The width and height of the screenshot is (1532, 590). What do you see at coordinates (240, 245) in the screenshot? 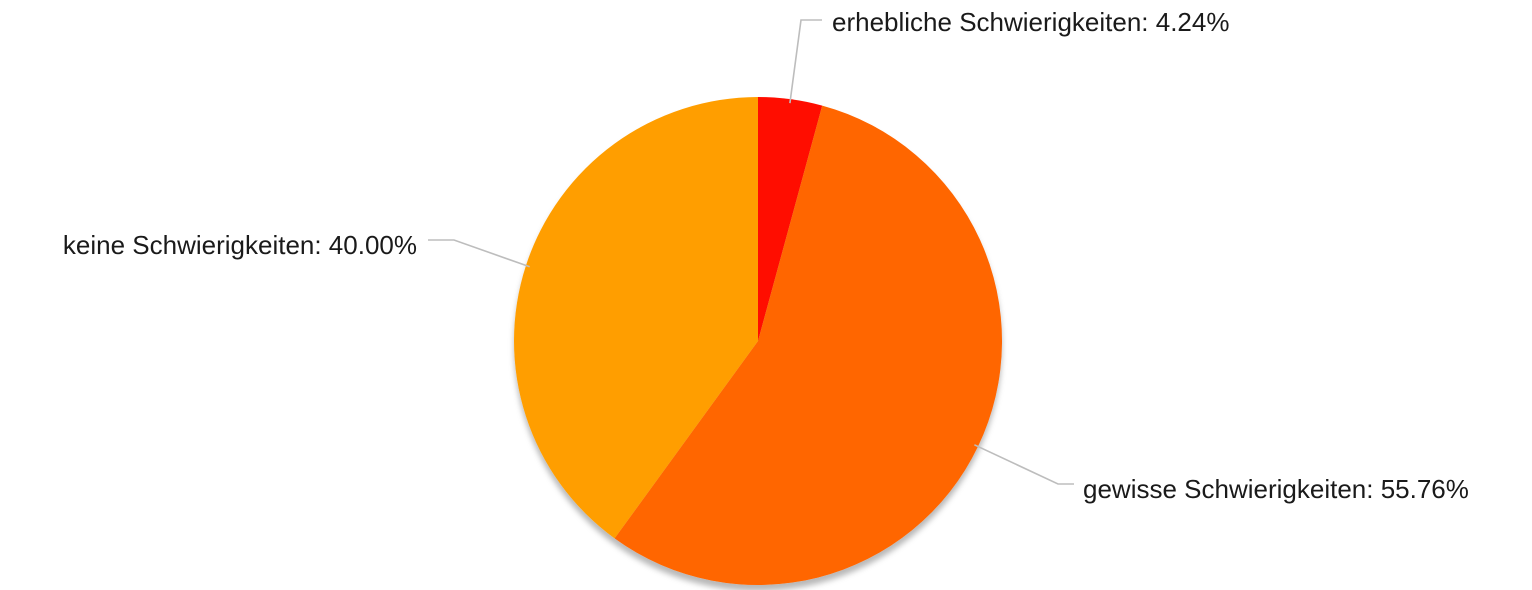
I see `pie-label-keine-schwierigkeiten: keine Schwierigkeiten: 40.00%` at bounding box center [240, 245].